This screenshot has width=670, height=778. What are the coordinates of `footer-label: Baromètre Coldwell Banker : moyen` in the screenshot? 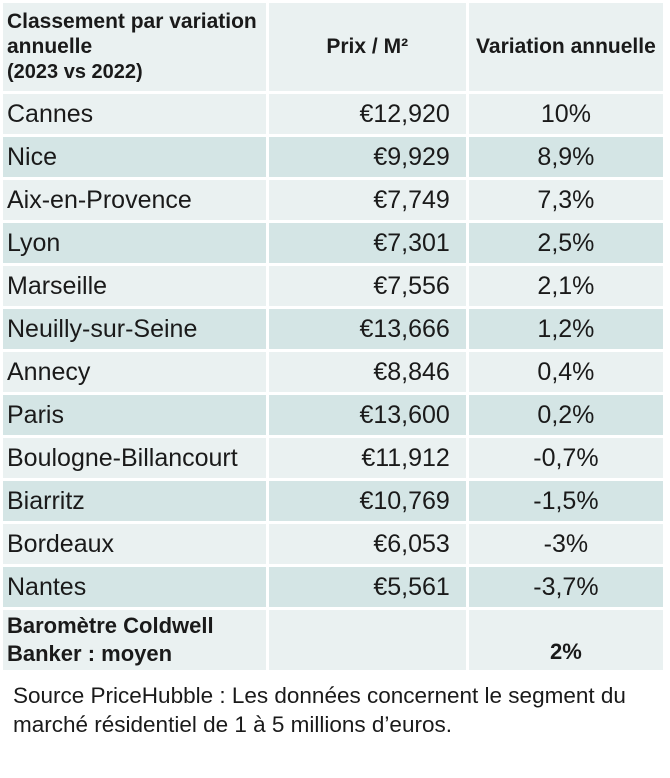 It's located at (134, 640).